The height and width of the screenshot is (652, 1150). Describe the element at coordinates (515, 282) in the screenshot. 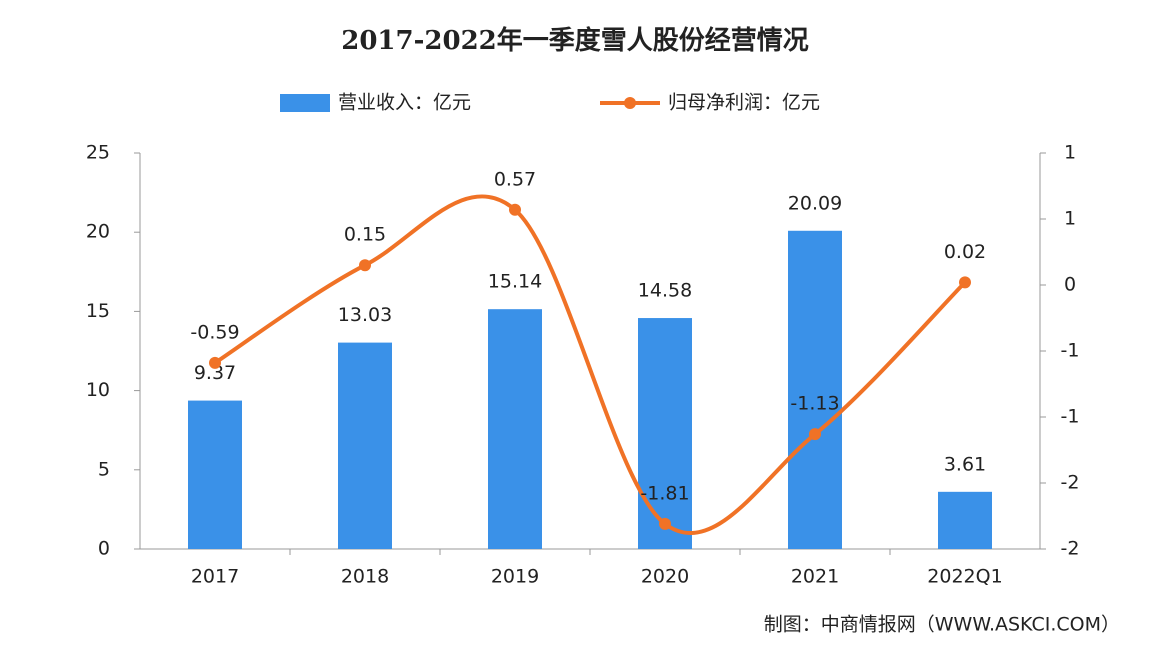

I see `bar-label: 15.14` at that location.